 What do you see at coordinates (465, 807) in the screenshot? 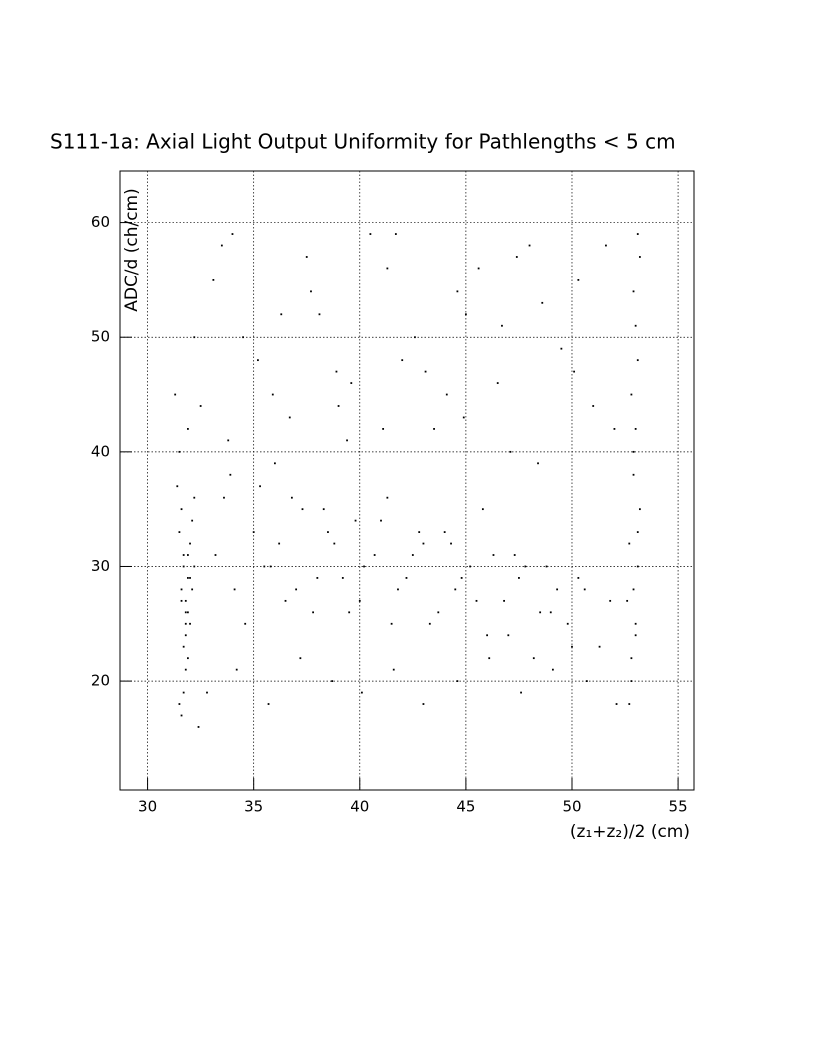
I see `x-tick-label: 45` at bounding box center [465, 807].